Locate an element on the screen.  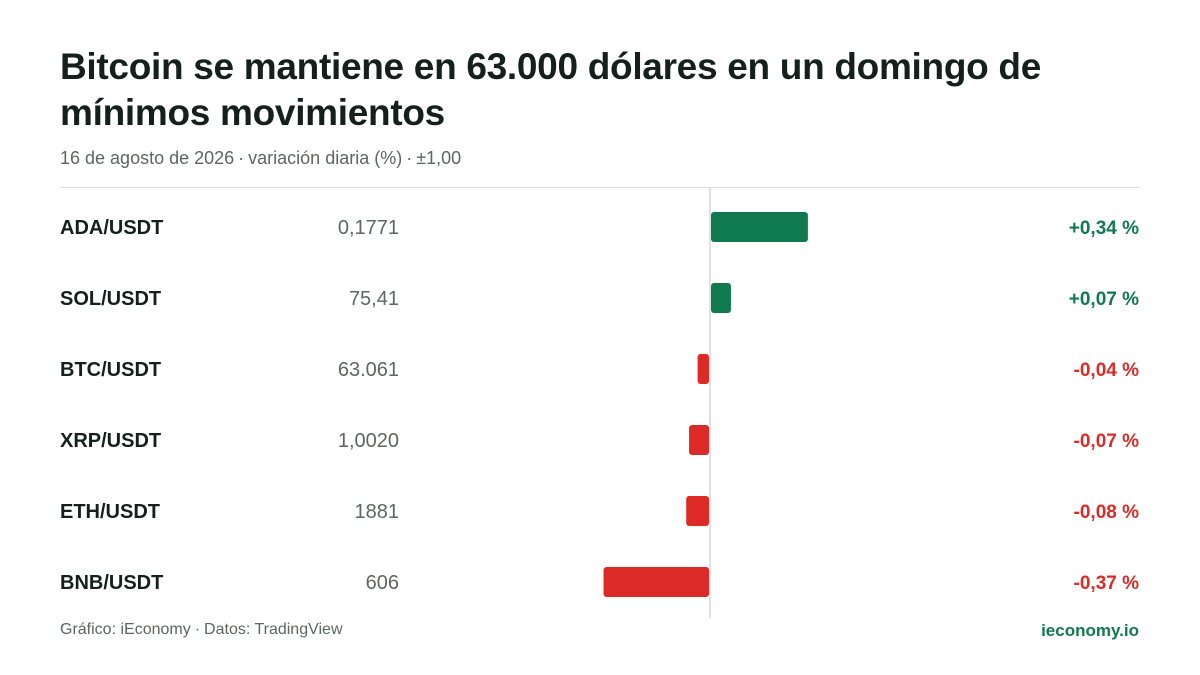
subtitle-metric: variación diaria (%) is located at coordinates (325, 158).